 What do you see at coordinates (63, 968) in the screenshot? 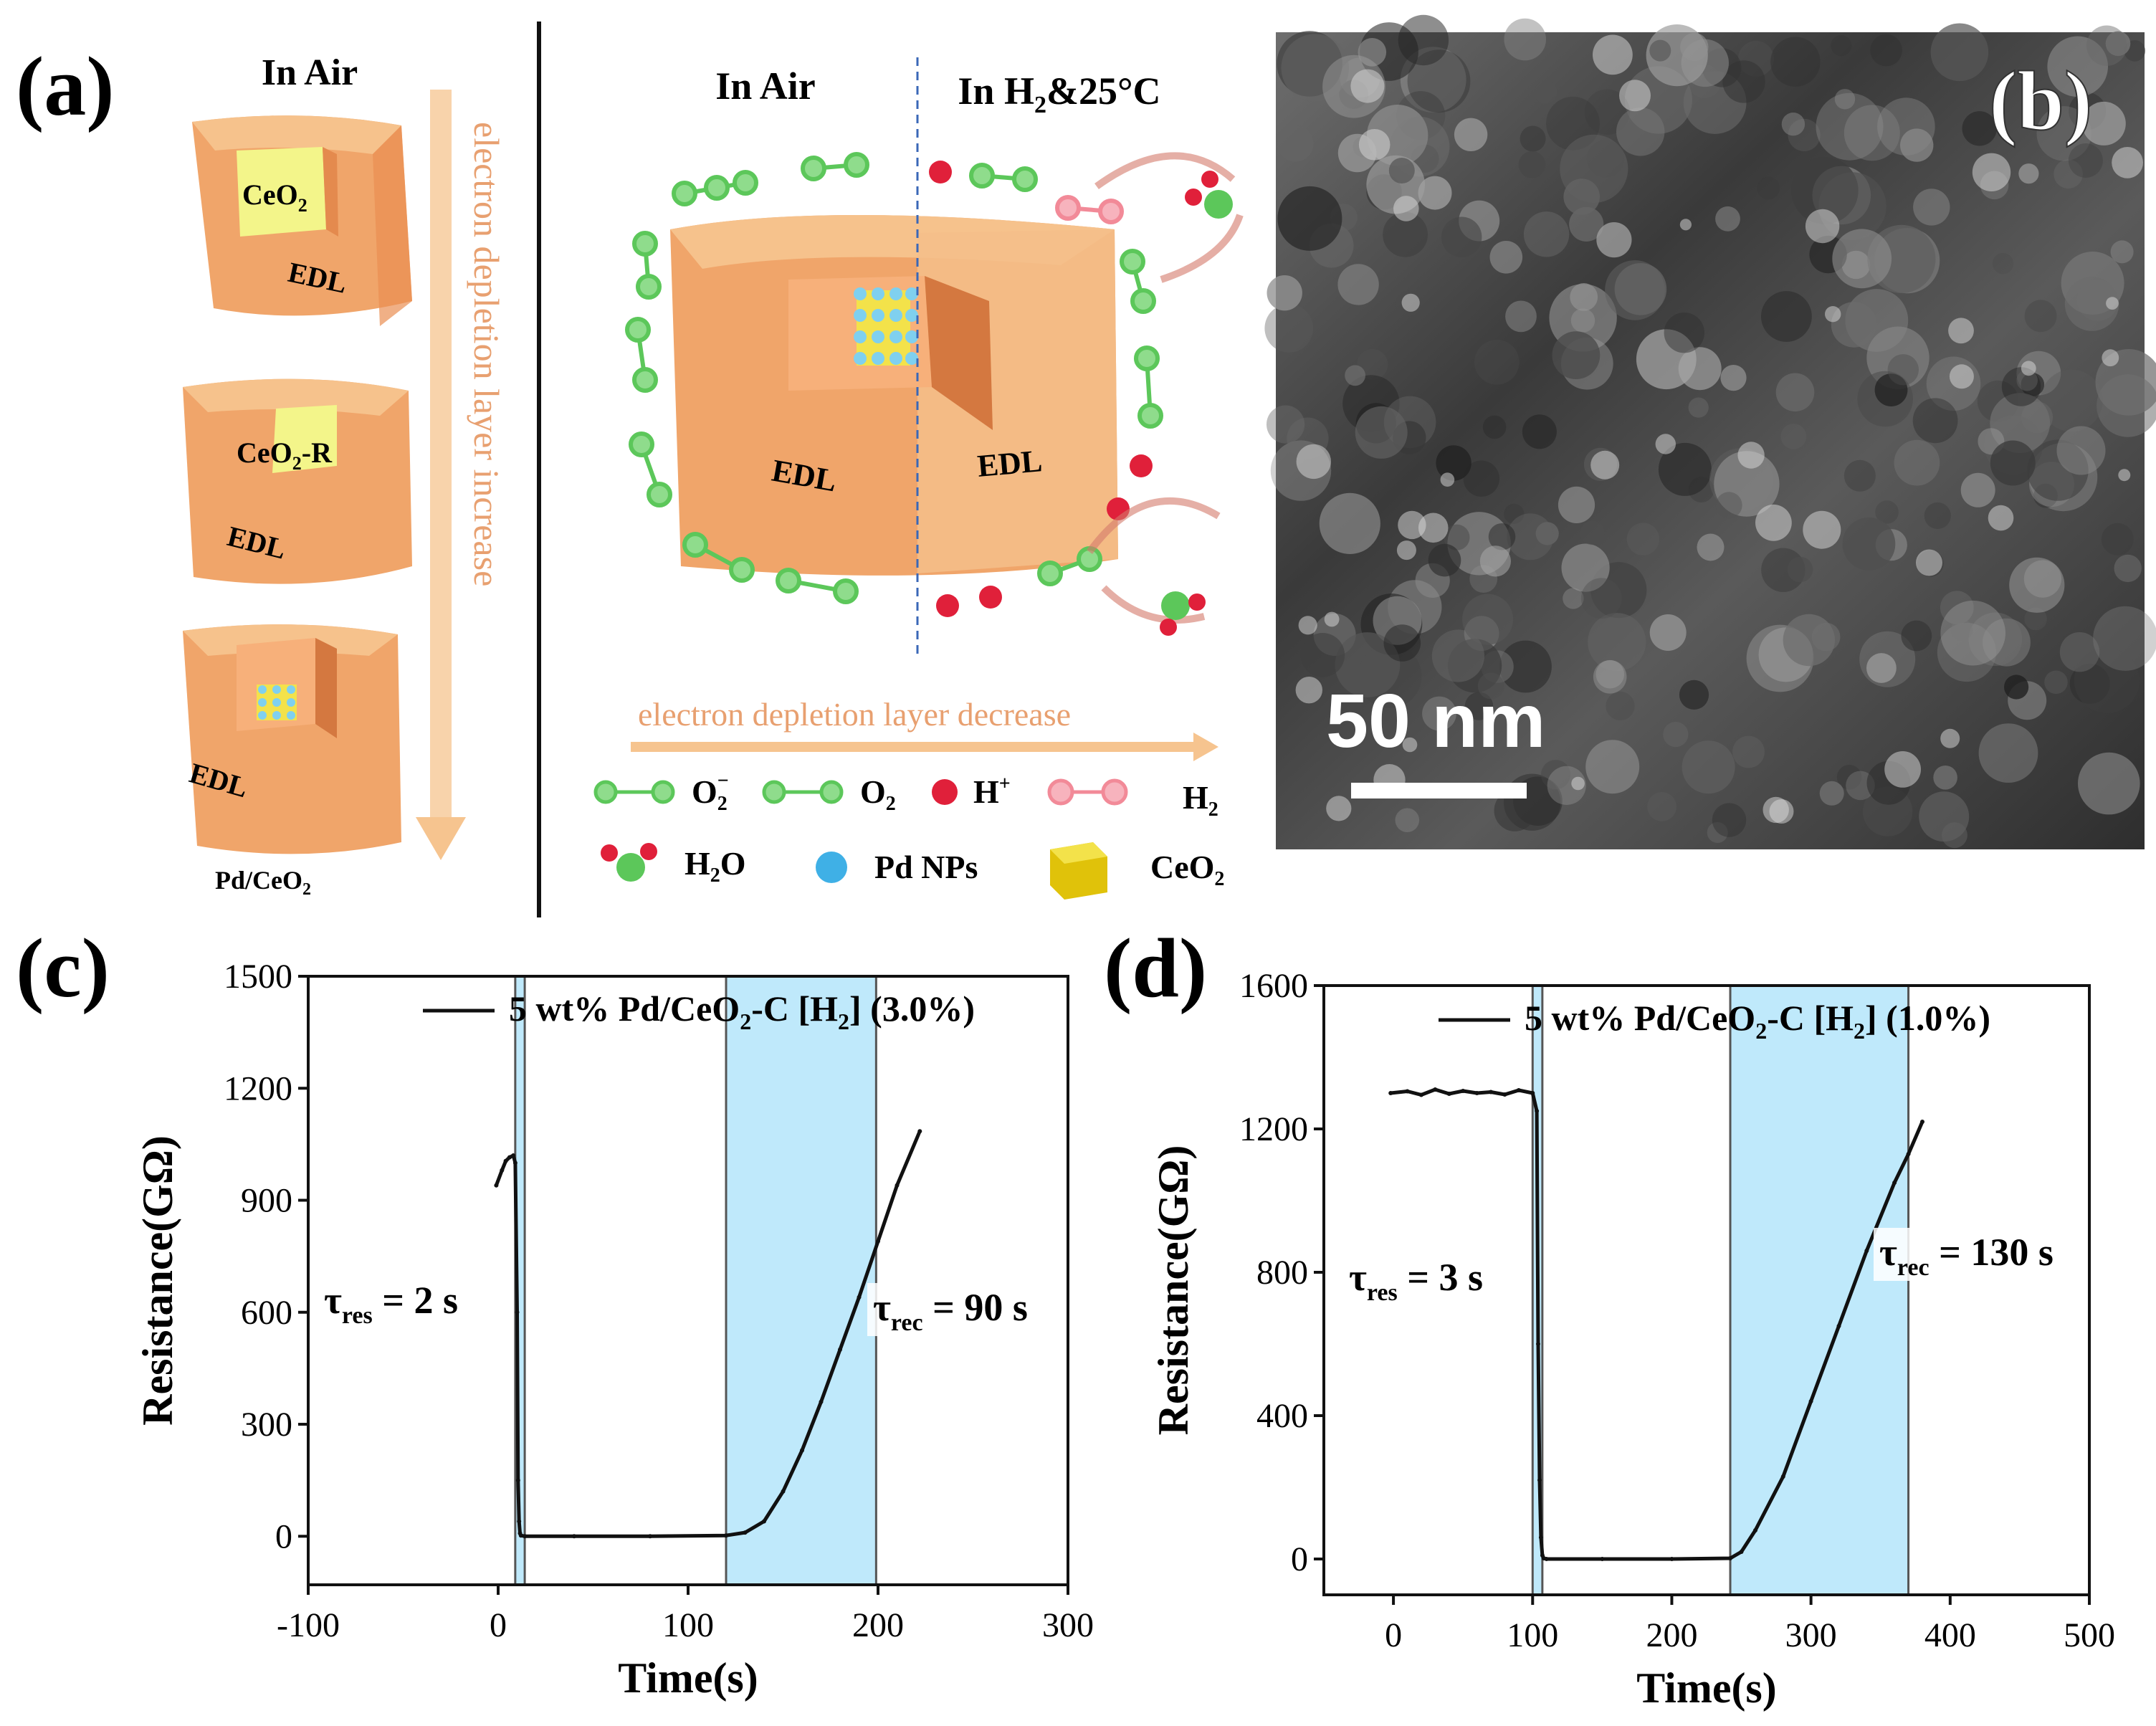
I see `panel-c-label: (c)` at bounding box center [63, 968].